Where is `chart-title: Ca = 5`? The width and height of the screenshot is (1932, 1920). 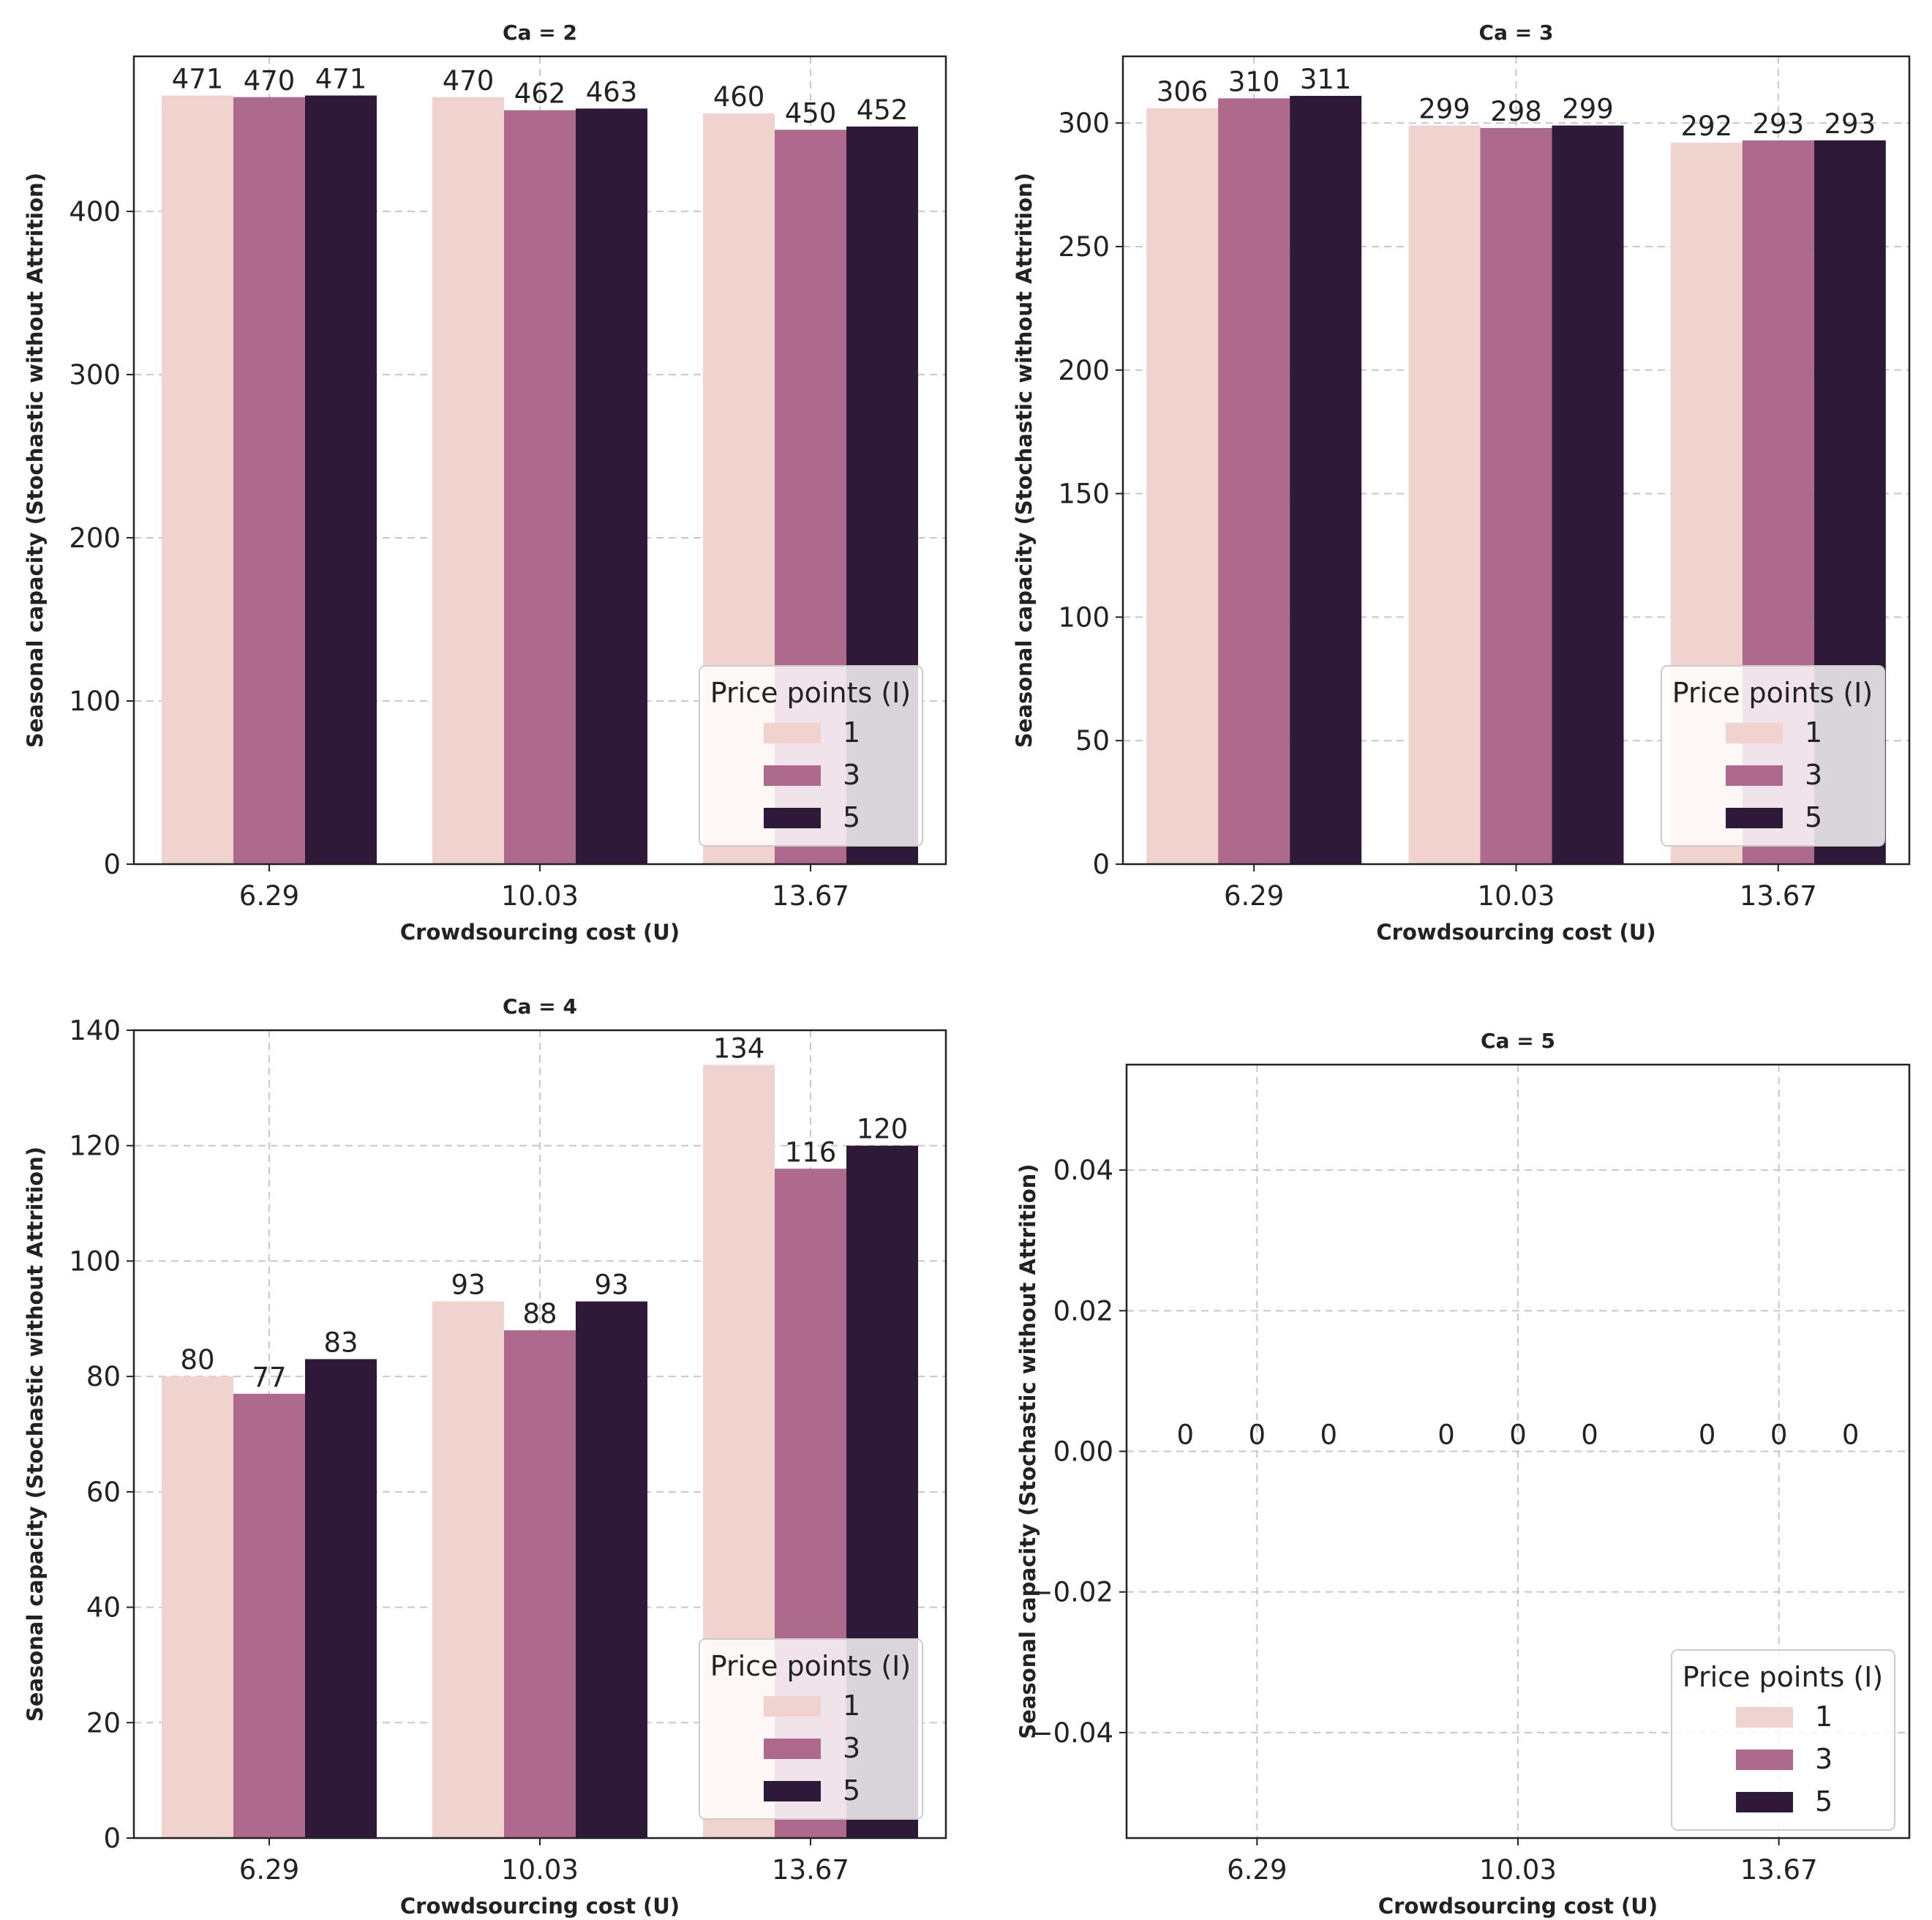 chart-title: Ca = 5 is located at coordinates (1518, 1041).